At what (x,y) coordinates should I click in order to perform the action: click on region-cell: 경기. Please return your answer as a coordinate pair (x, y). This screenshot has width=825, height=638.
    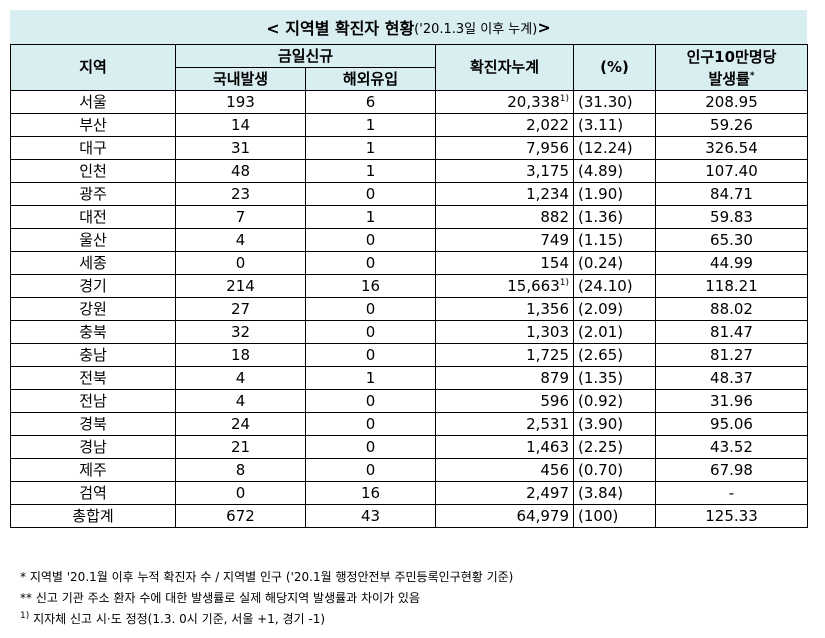
    Looking at the image, I should click on (93, 286).